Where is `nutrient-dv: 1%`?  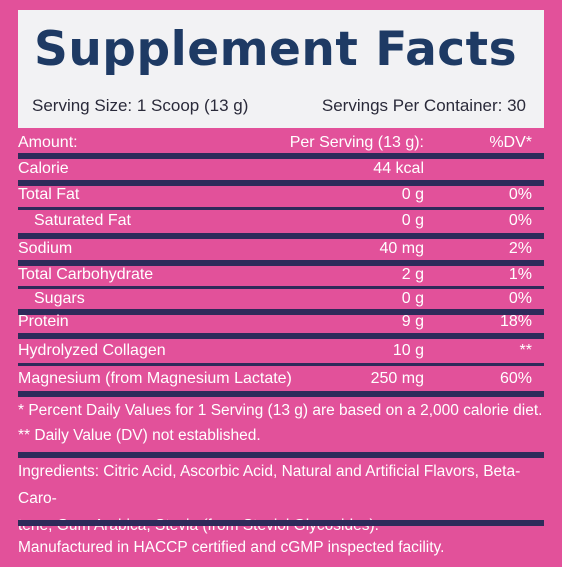
nutrient-dv: 1% is located at coordinates (520, 274).